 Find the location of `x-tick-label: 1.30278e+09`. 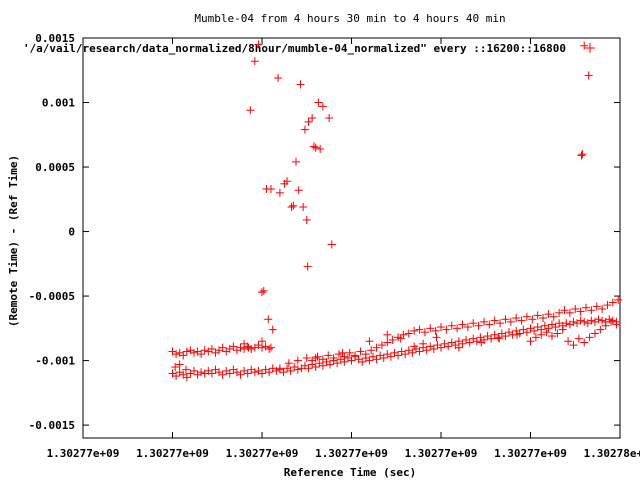

x-tick-label: 1.30278e+09 is located at coordinates (612, 453).